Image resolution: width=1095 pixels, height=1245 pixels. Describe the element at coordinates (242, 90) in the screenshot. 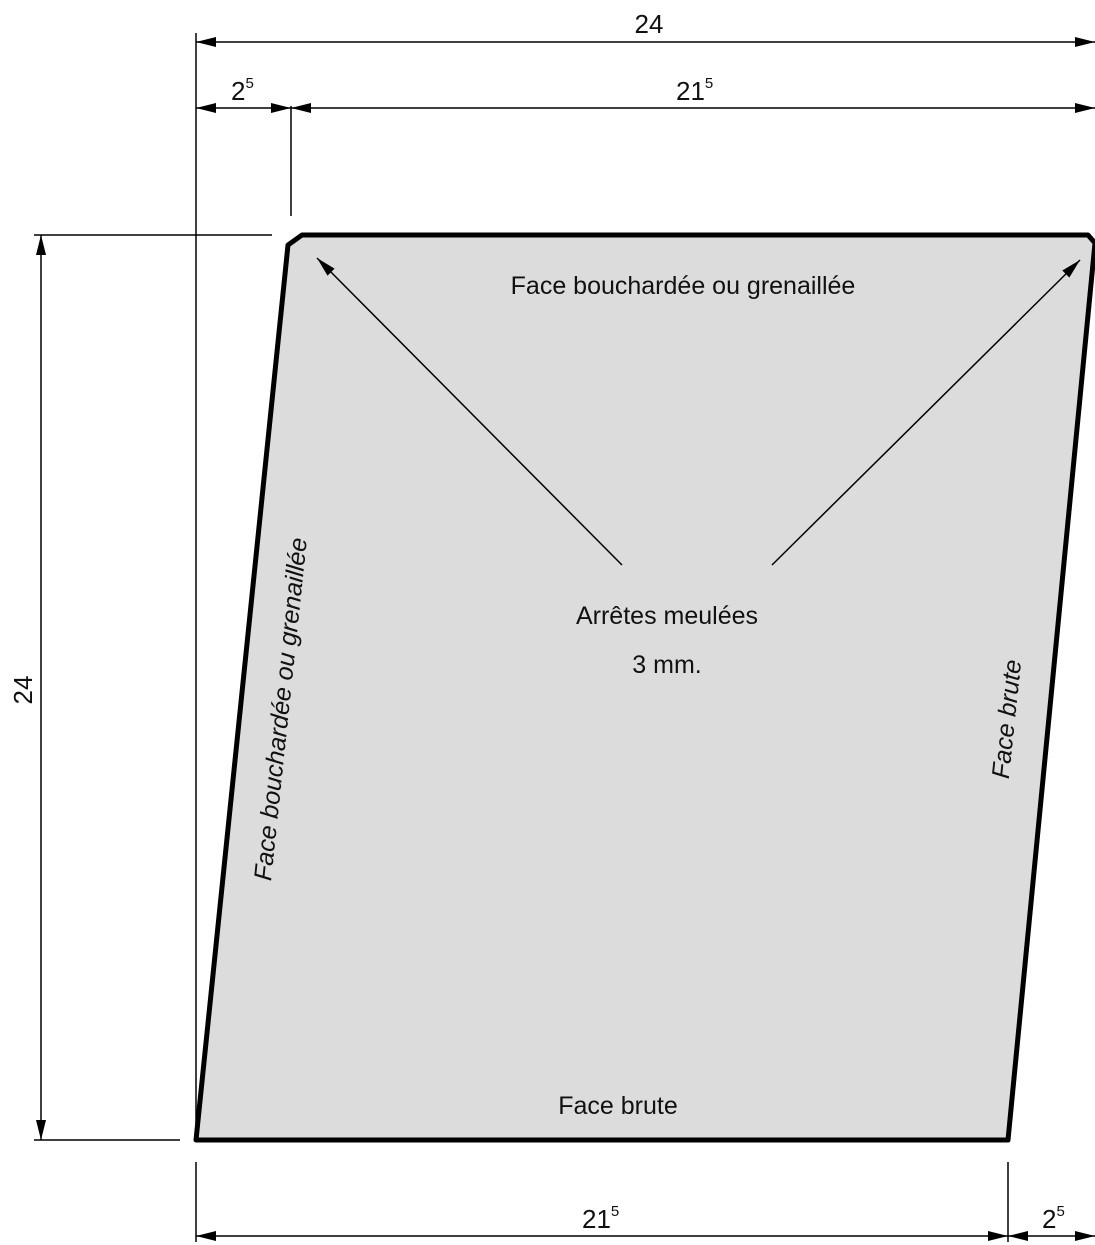

I see `dimension-top-left-offset-label: 25` at that location.